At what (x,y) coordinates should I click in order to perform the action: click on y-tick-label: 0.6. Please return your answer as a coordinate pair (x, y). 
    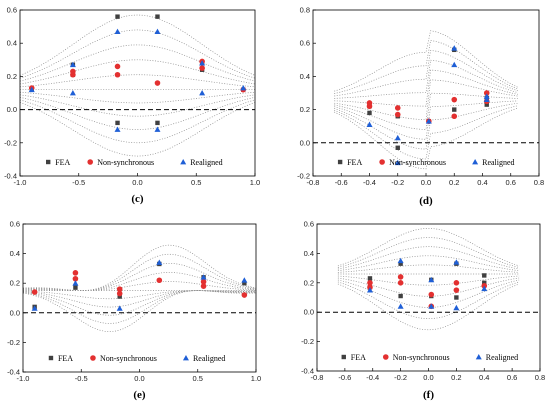
    Looking at the image, I should click on (309, 224).